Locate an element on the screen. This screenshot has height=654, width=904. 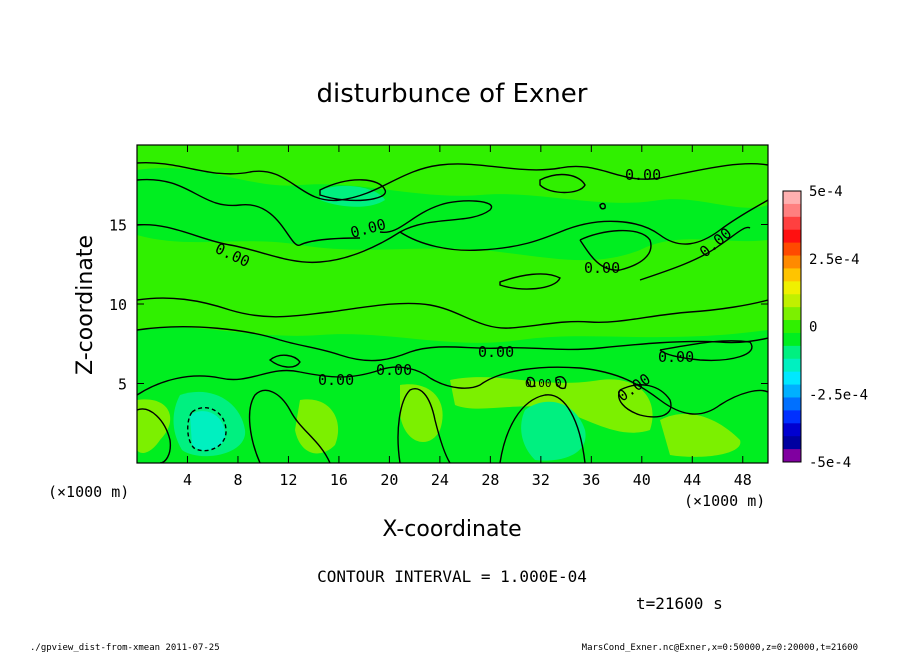
chart-title: disturbunce of Exner is located at coordinates (452, 94).